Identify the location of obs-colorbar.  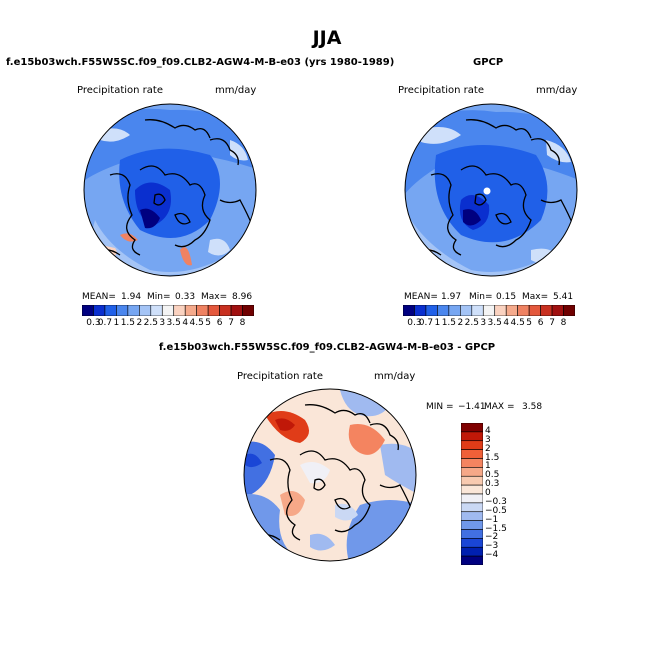
(489, 310).